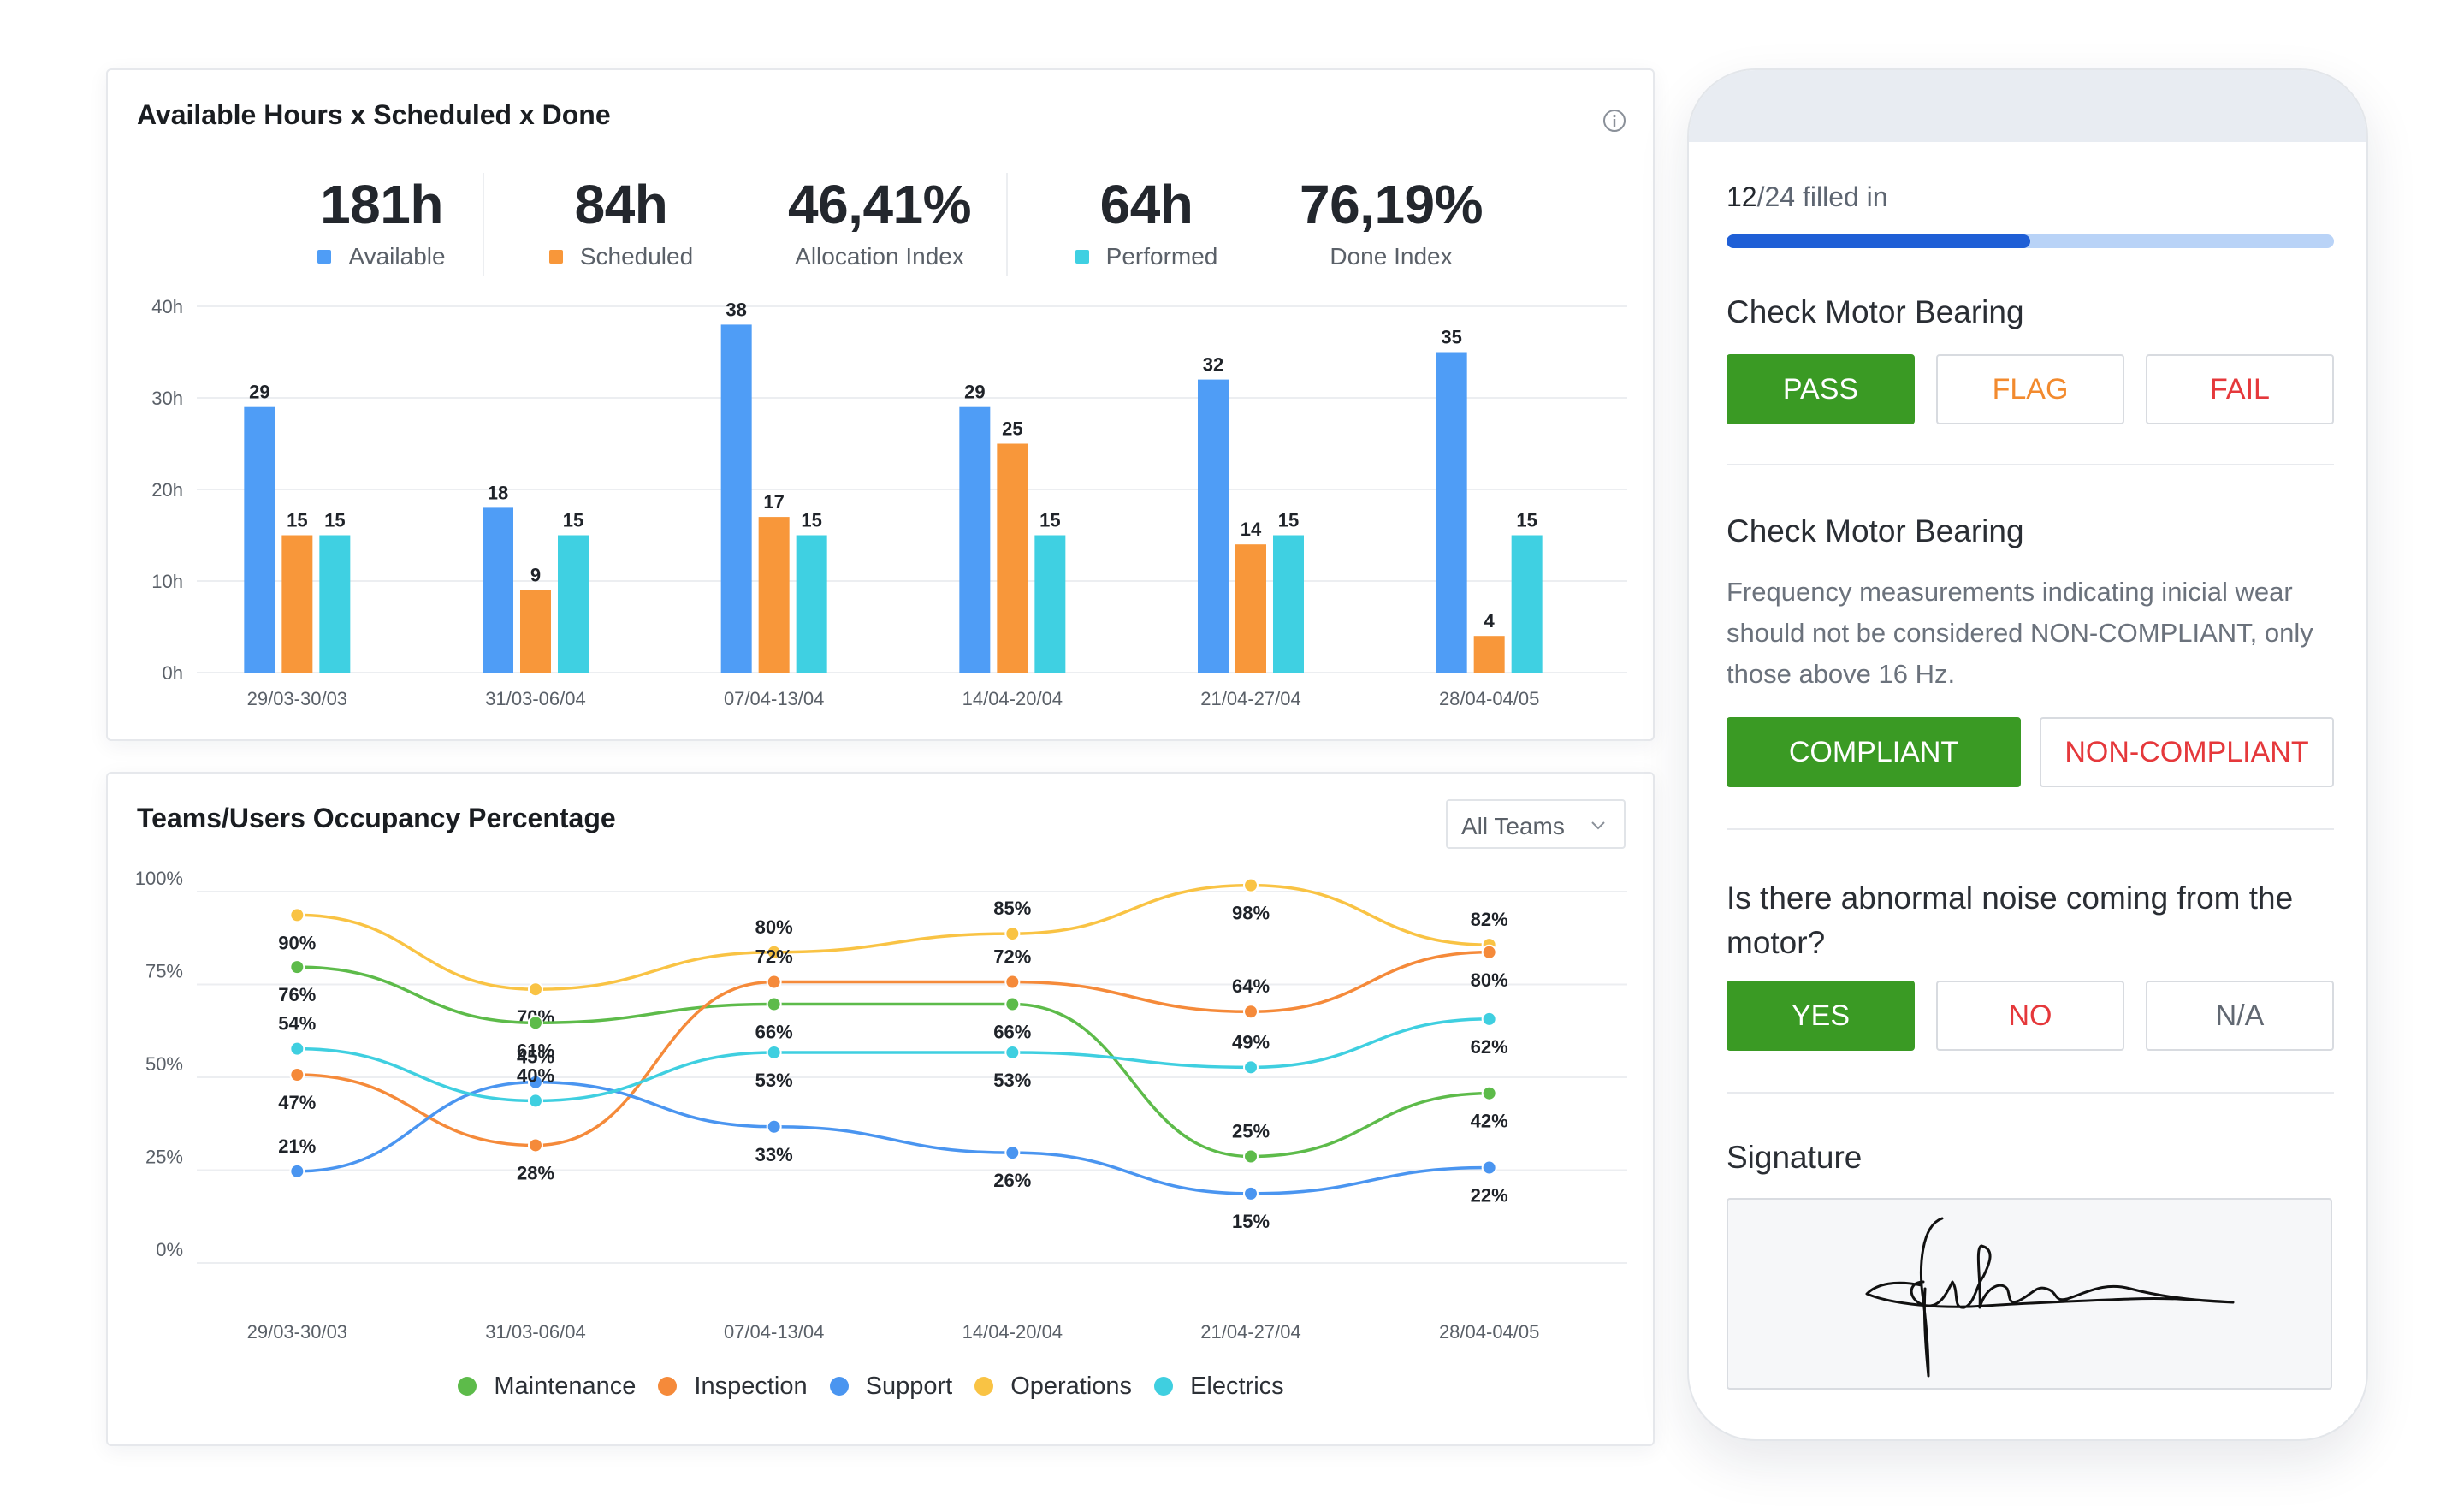 Image resolution: width=2464 pixels, height=1506 pixels. What do you see at coordinates (2187, 752) in the screenshot?
I see `non-compliant-button: NON-COMPLIANT` at bounding box center [2187, 752].